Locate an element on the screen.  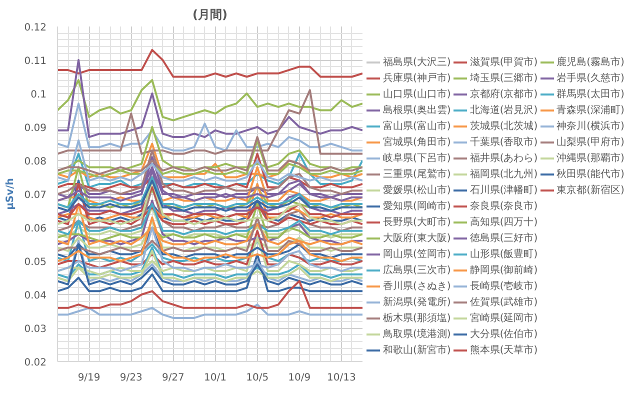
y-tick-label: 0.07 is located at coordinates (35, 195).